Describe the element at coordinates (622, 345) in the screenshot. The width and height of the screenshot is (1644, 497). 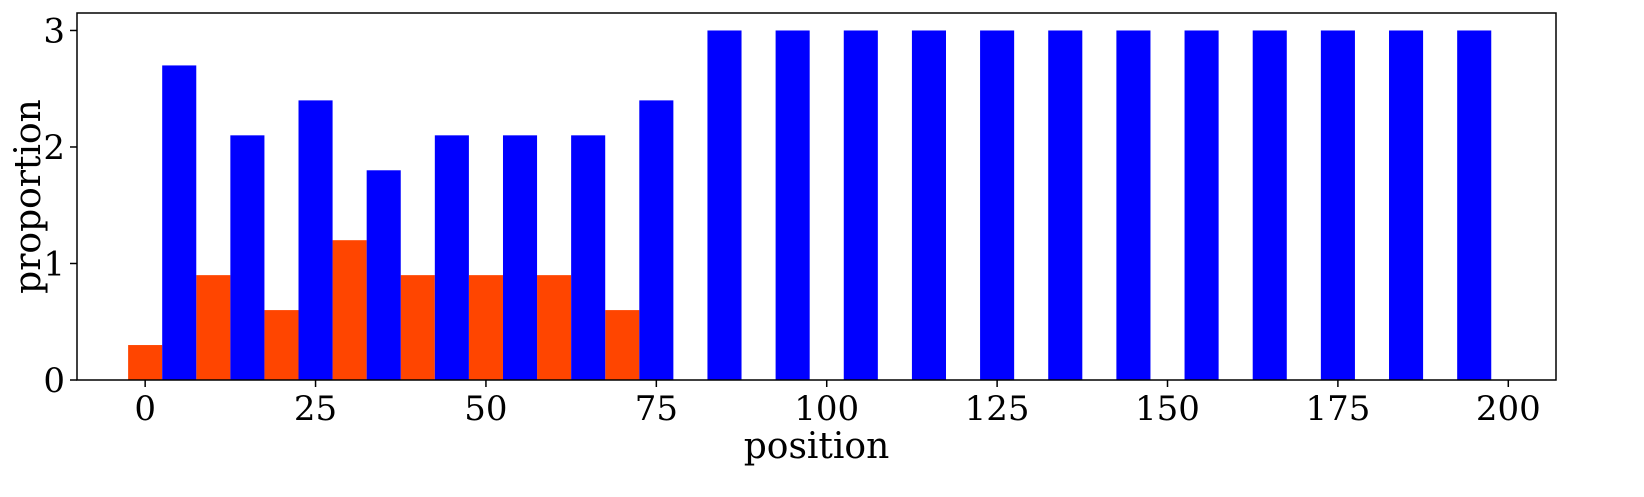
I see `bar-s1-x70` at that location.